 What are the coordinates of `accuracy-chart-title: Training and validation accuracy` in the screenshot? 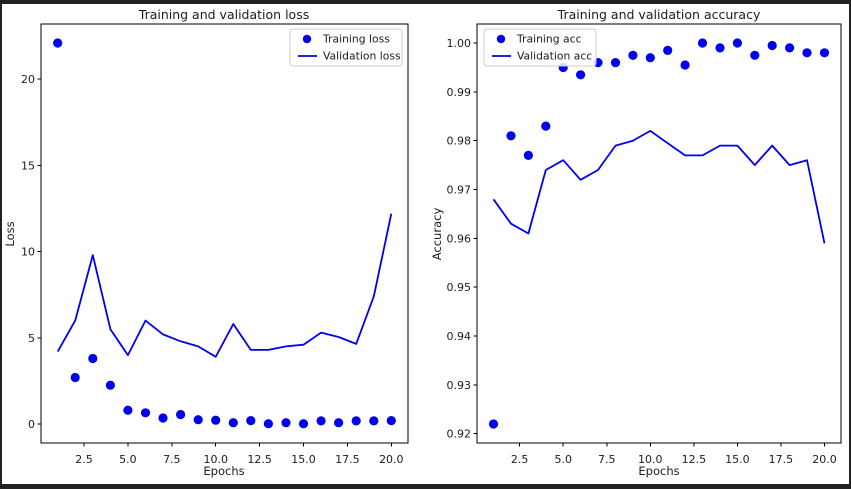 It's located at (659, 14).